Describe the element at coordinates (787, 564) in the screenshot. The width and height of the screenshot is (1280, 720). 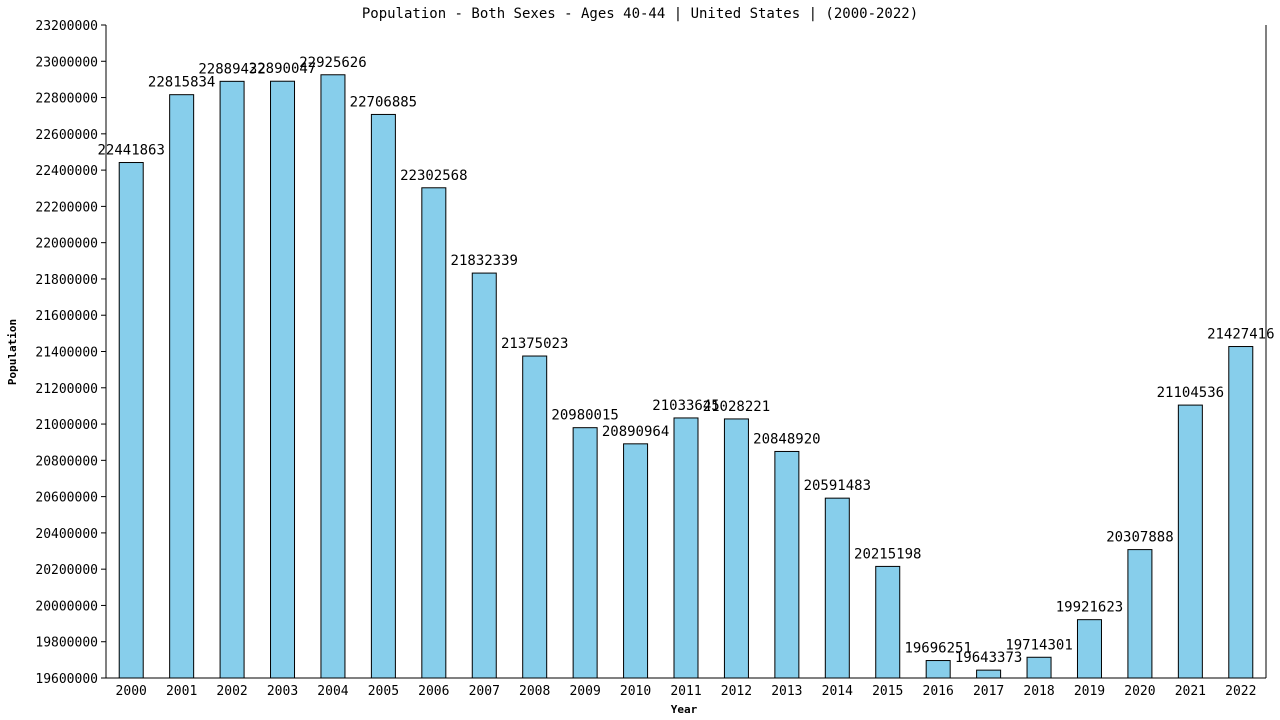
I see `bar-2013` at that location.